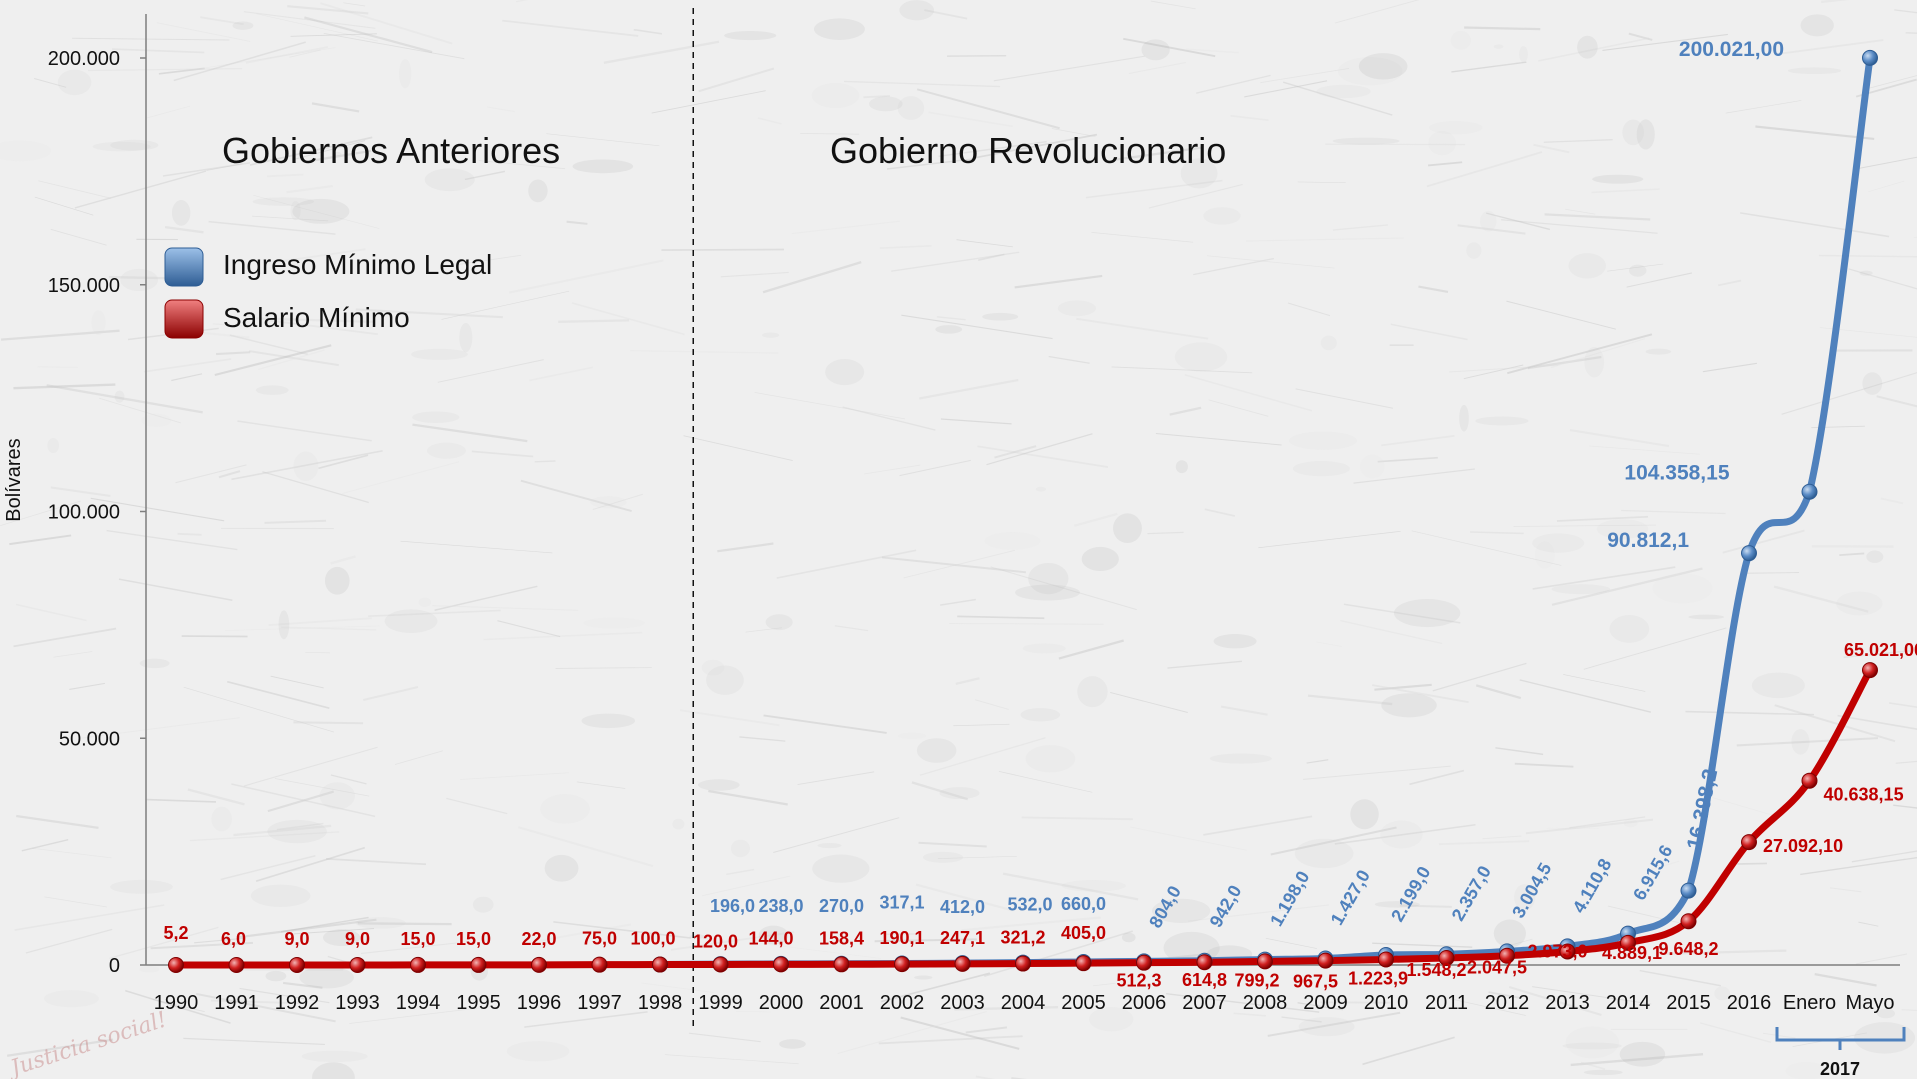 Image resolution: width=1917 pixels, height=1079 pixels. Describe the element at coordinates (357, 1003) in the screenshot. I see `x-tick-label: 1993` at that location.